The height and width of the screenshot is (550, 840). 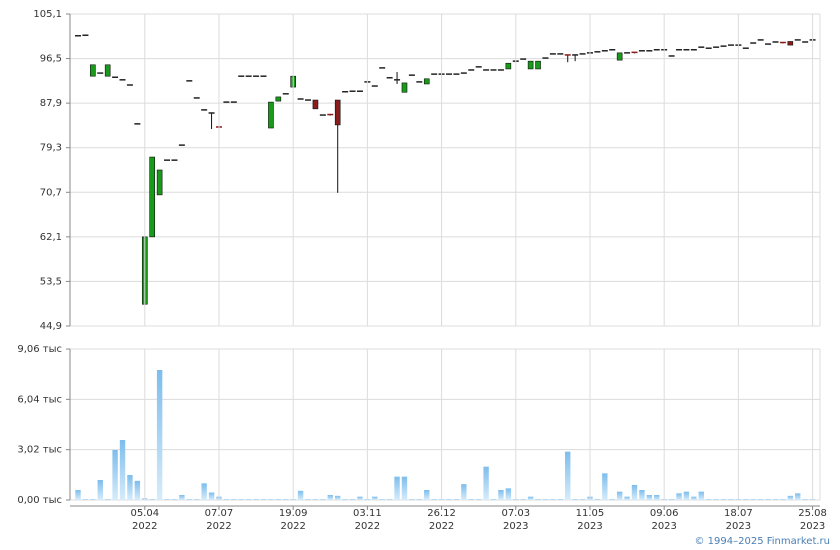 What do you see at coordinates (39, 500) in the screenshot?
I see `y-tick-label: 0,00 тыс` at bounding box center [39, 500].